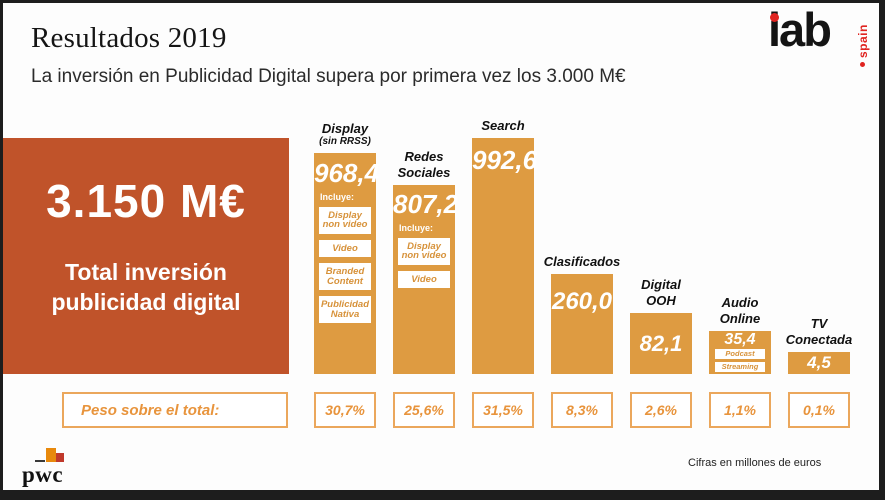 The image size is (885, 500). I want to click on iab-spain-vertical: spain, so click(864, 43).